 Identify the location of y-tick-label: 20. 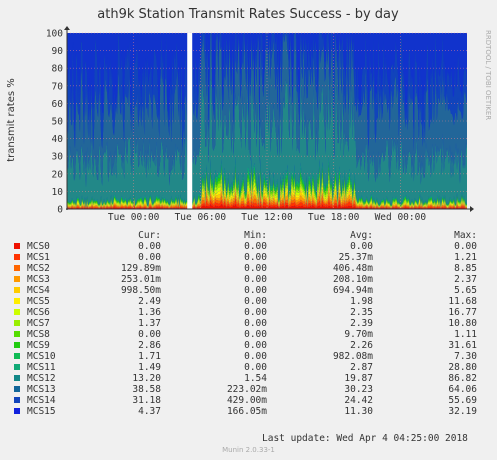
(58, 174).